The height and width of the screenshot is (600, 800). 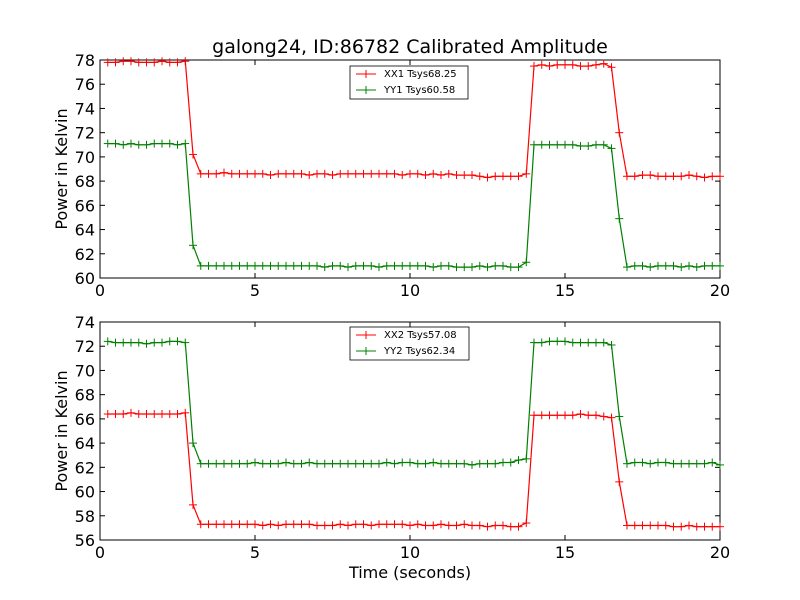 I want to click on legend-label-xx2: XX2 Tsys57.08, so click(x=420, y=335).